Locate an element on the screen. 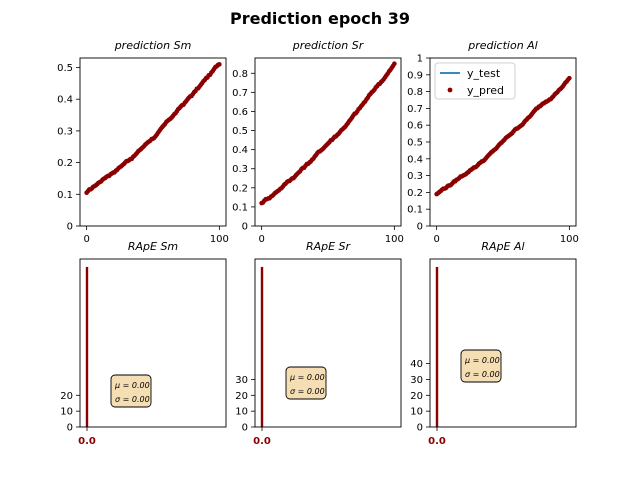  subplot-title: prediction Al is located at coordinates (502, 45).